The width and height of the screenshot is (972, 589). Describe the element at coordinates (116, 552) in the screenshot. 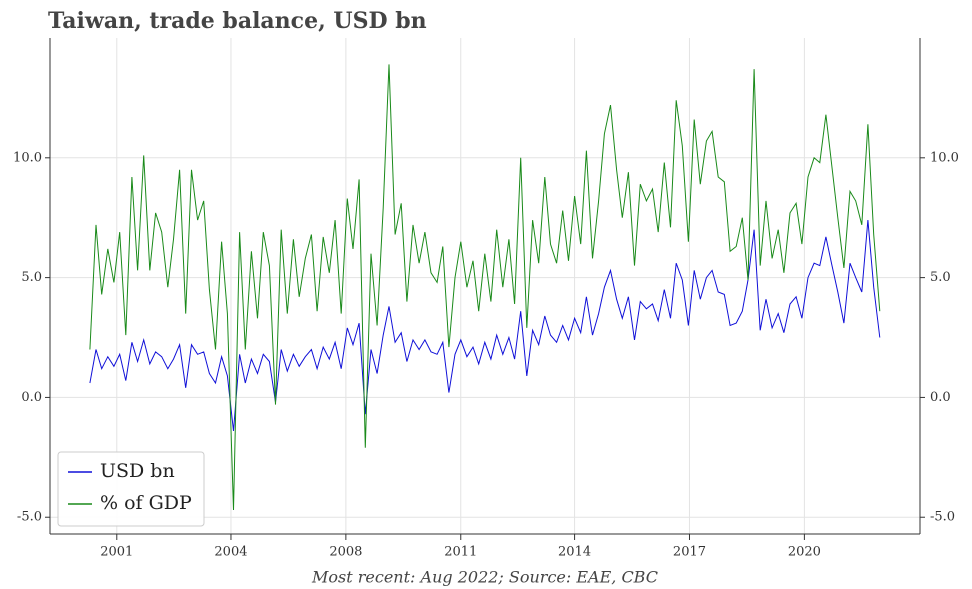

I see `x-tick-label: 2001` at that location.